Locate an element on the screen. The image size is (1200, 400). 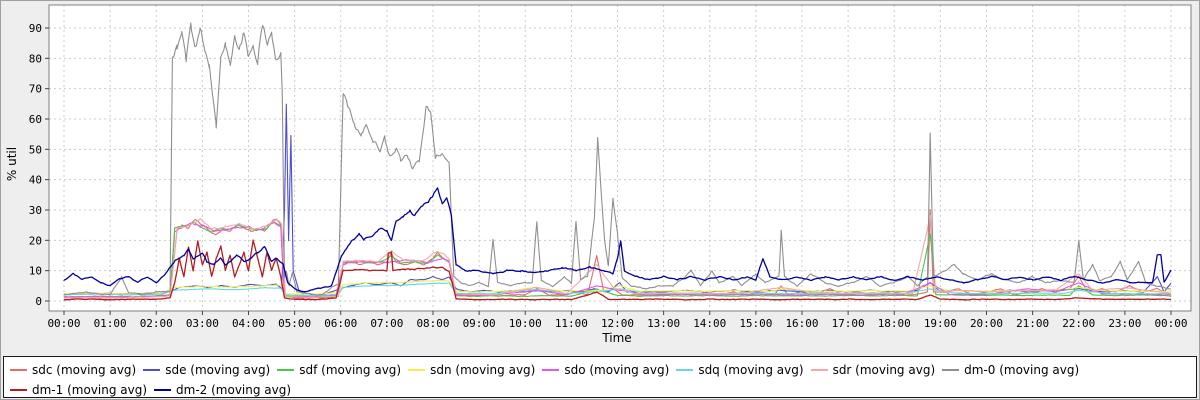
x-tick-label: 22:00 is located at coordinates (1078, 323).